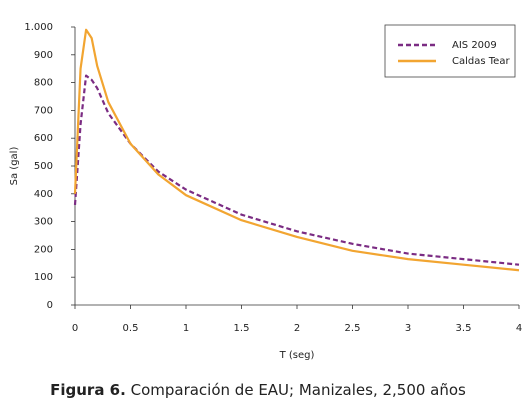  Describe the element at coordinates (450, 51) in the screenshot. I see `legend-box` at that location.